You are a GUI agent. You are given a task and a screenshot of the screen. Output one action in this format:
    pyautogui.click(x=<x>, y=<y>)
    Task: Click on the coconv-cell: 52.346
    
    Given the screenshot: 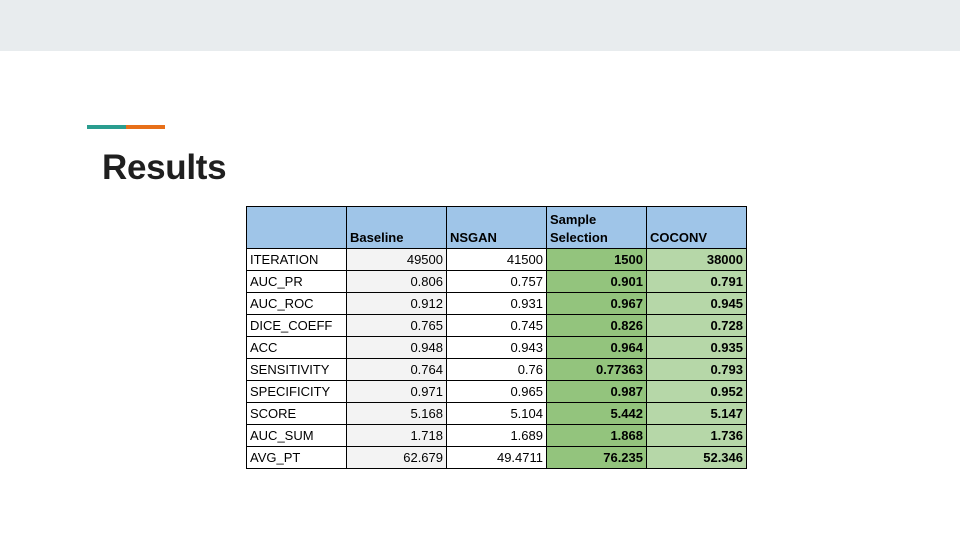 What is the action you would take?
    pyautogui.click(x=696, y=457)
    